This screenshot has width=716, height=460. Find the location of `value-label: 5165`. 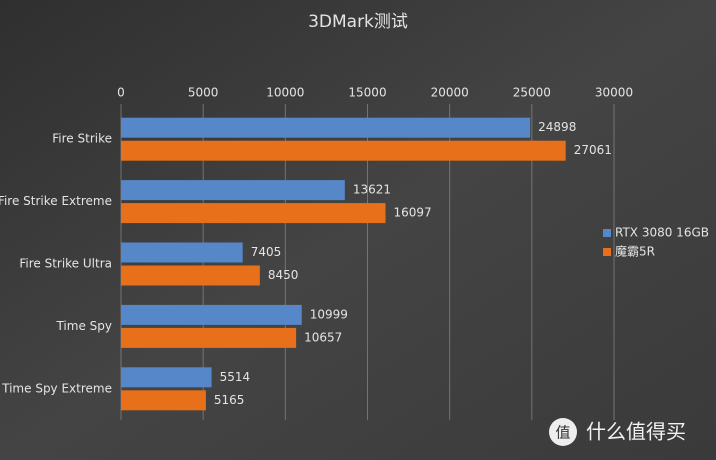

value-label: 5165 is located at coordinates (229, 400).